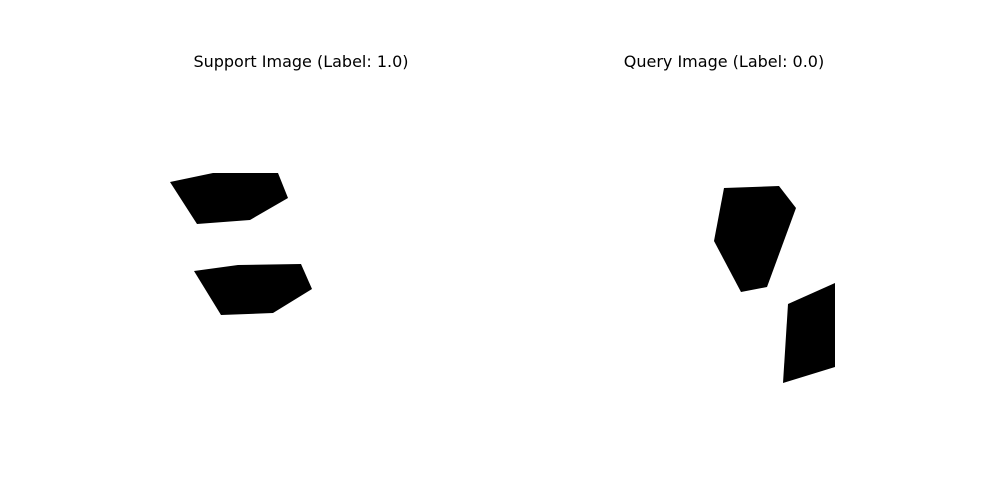 This screenshot has width=1000, height=500. I want to click on support-image-title: Support Image (Label: 1.0), so click(301, 61).